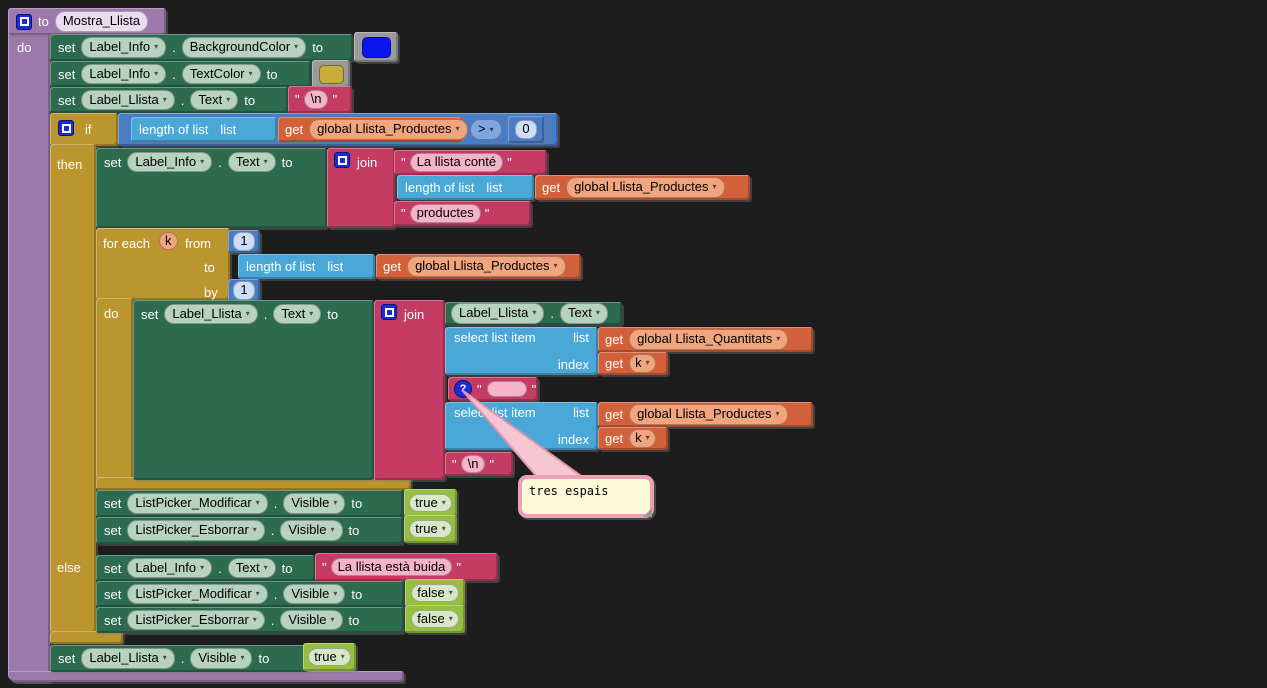 This screenshot has width=1267, height=688. I want to click on variable-dropdown: global Llista_Quantitats ▾, so click(709, 339).